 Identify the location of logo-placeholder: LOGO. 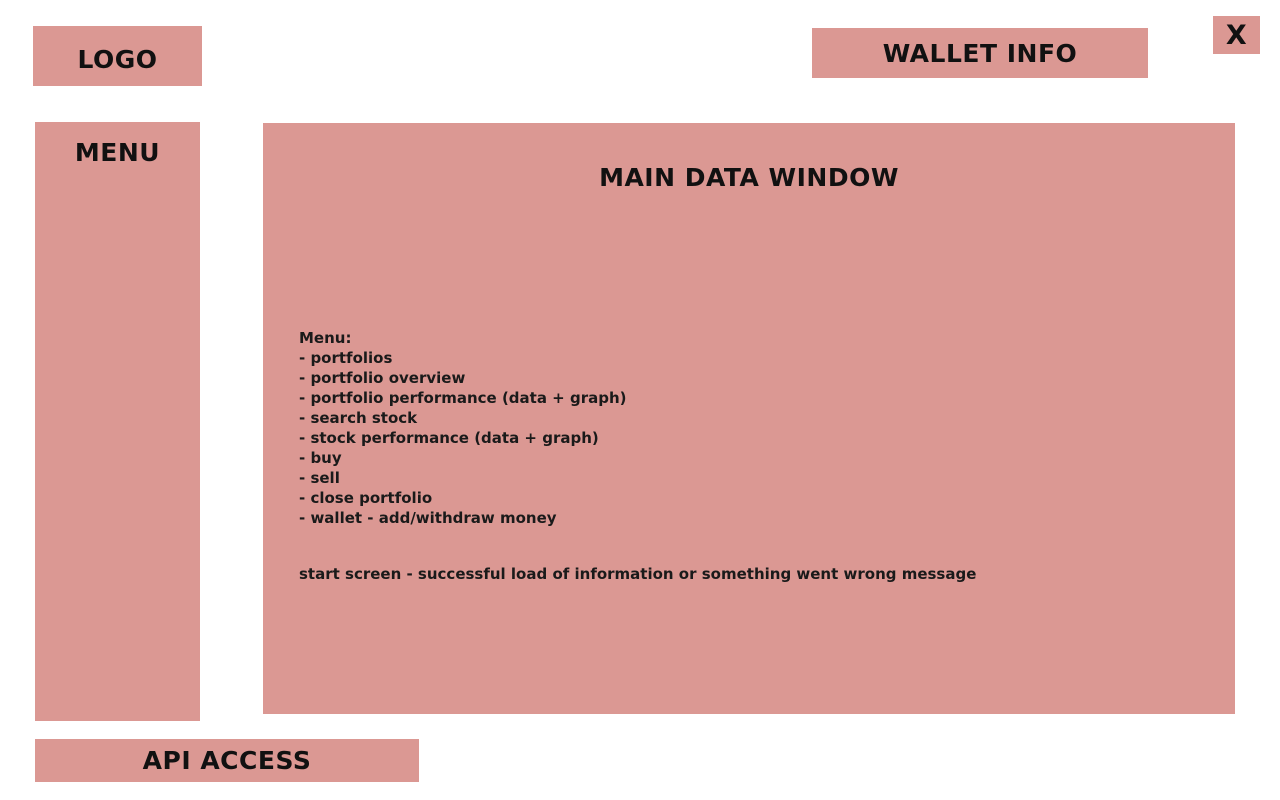
(117, 56).